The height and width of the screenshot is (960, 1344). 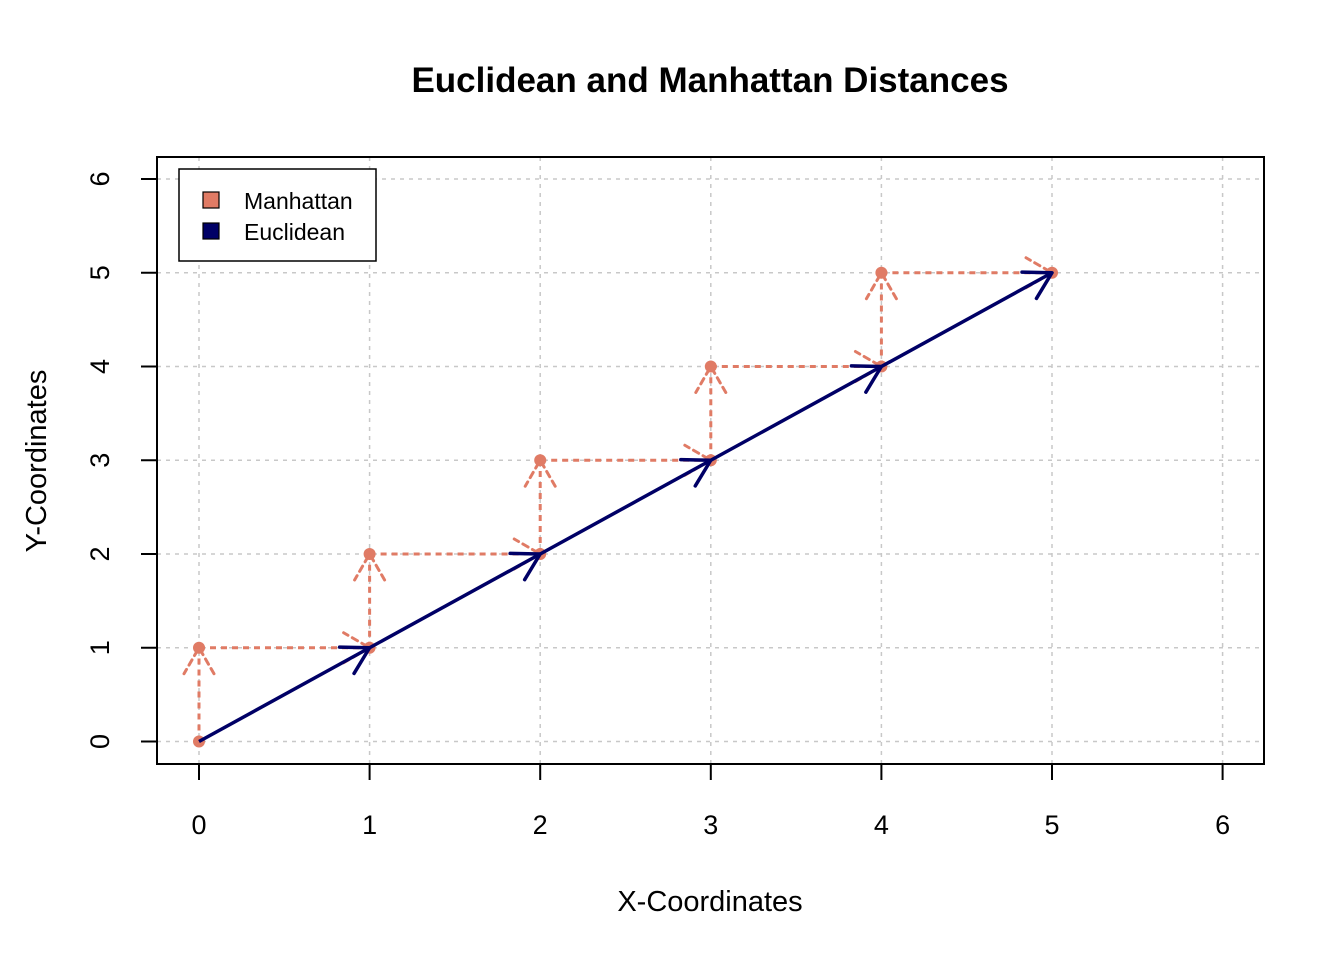 I want to click on legend-swatch-euclidean, so click(x=211, y=231).